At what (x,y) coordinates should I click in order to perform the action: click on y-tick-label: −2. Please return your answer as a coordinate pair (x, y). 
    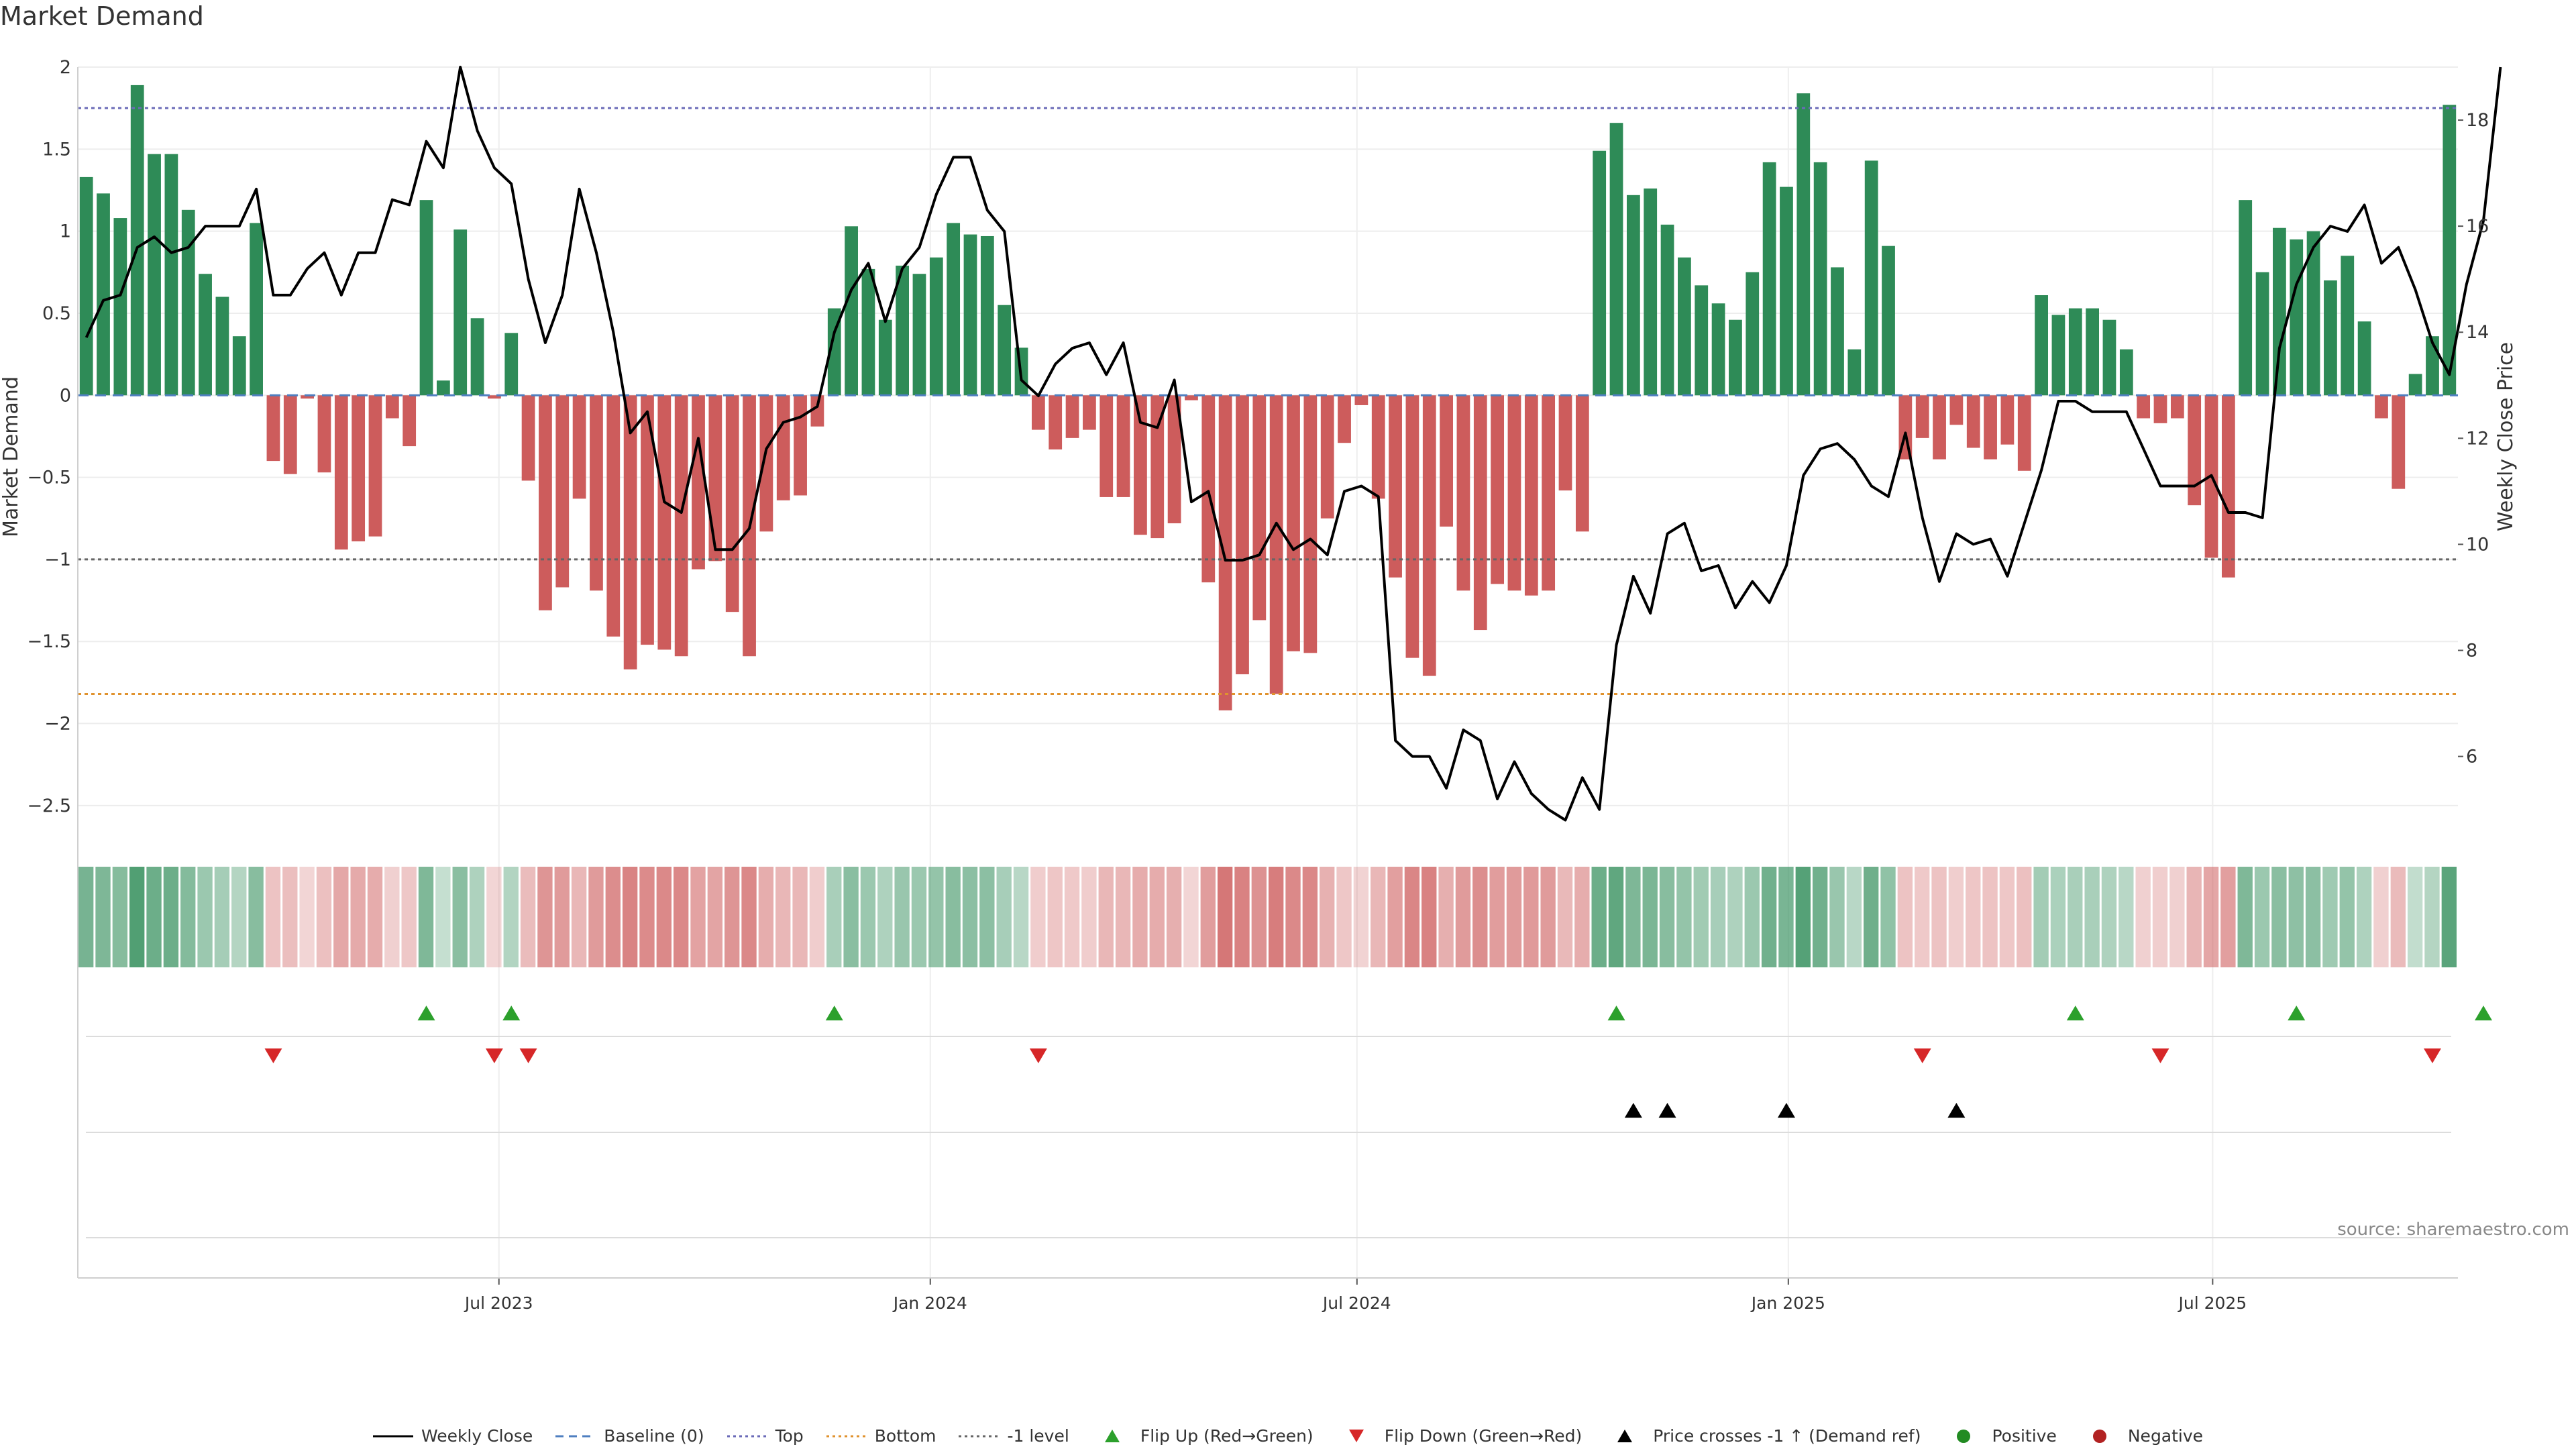
    Looking at the image, I should click on (57, 724).